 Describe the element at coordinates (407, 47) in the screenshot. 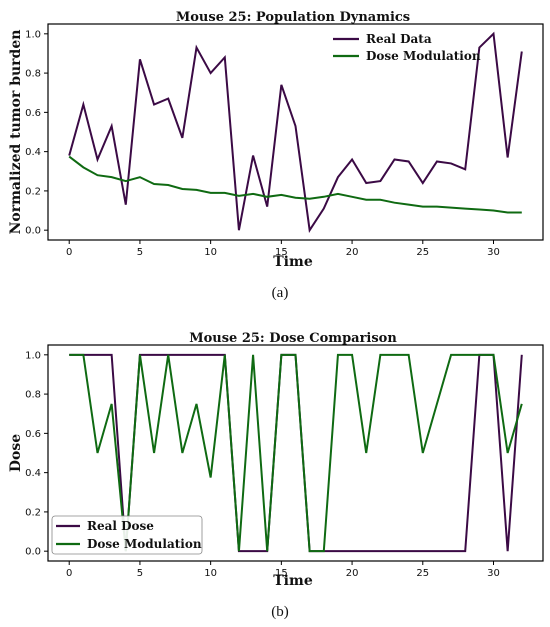

I see `chart-a-legend: Real Data Dose Modulation` at that location.